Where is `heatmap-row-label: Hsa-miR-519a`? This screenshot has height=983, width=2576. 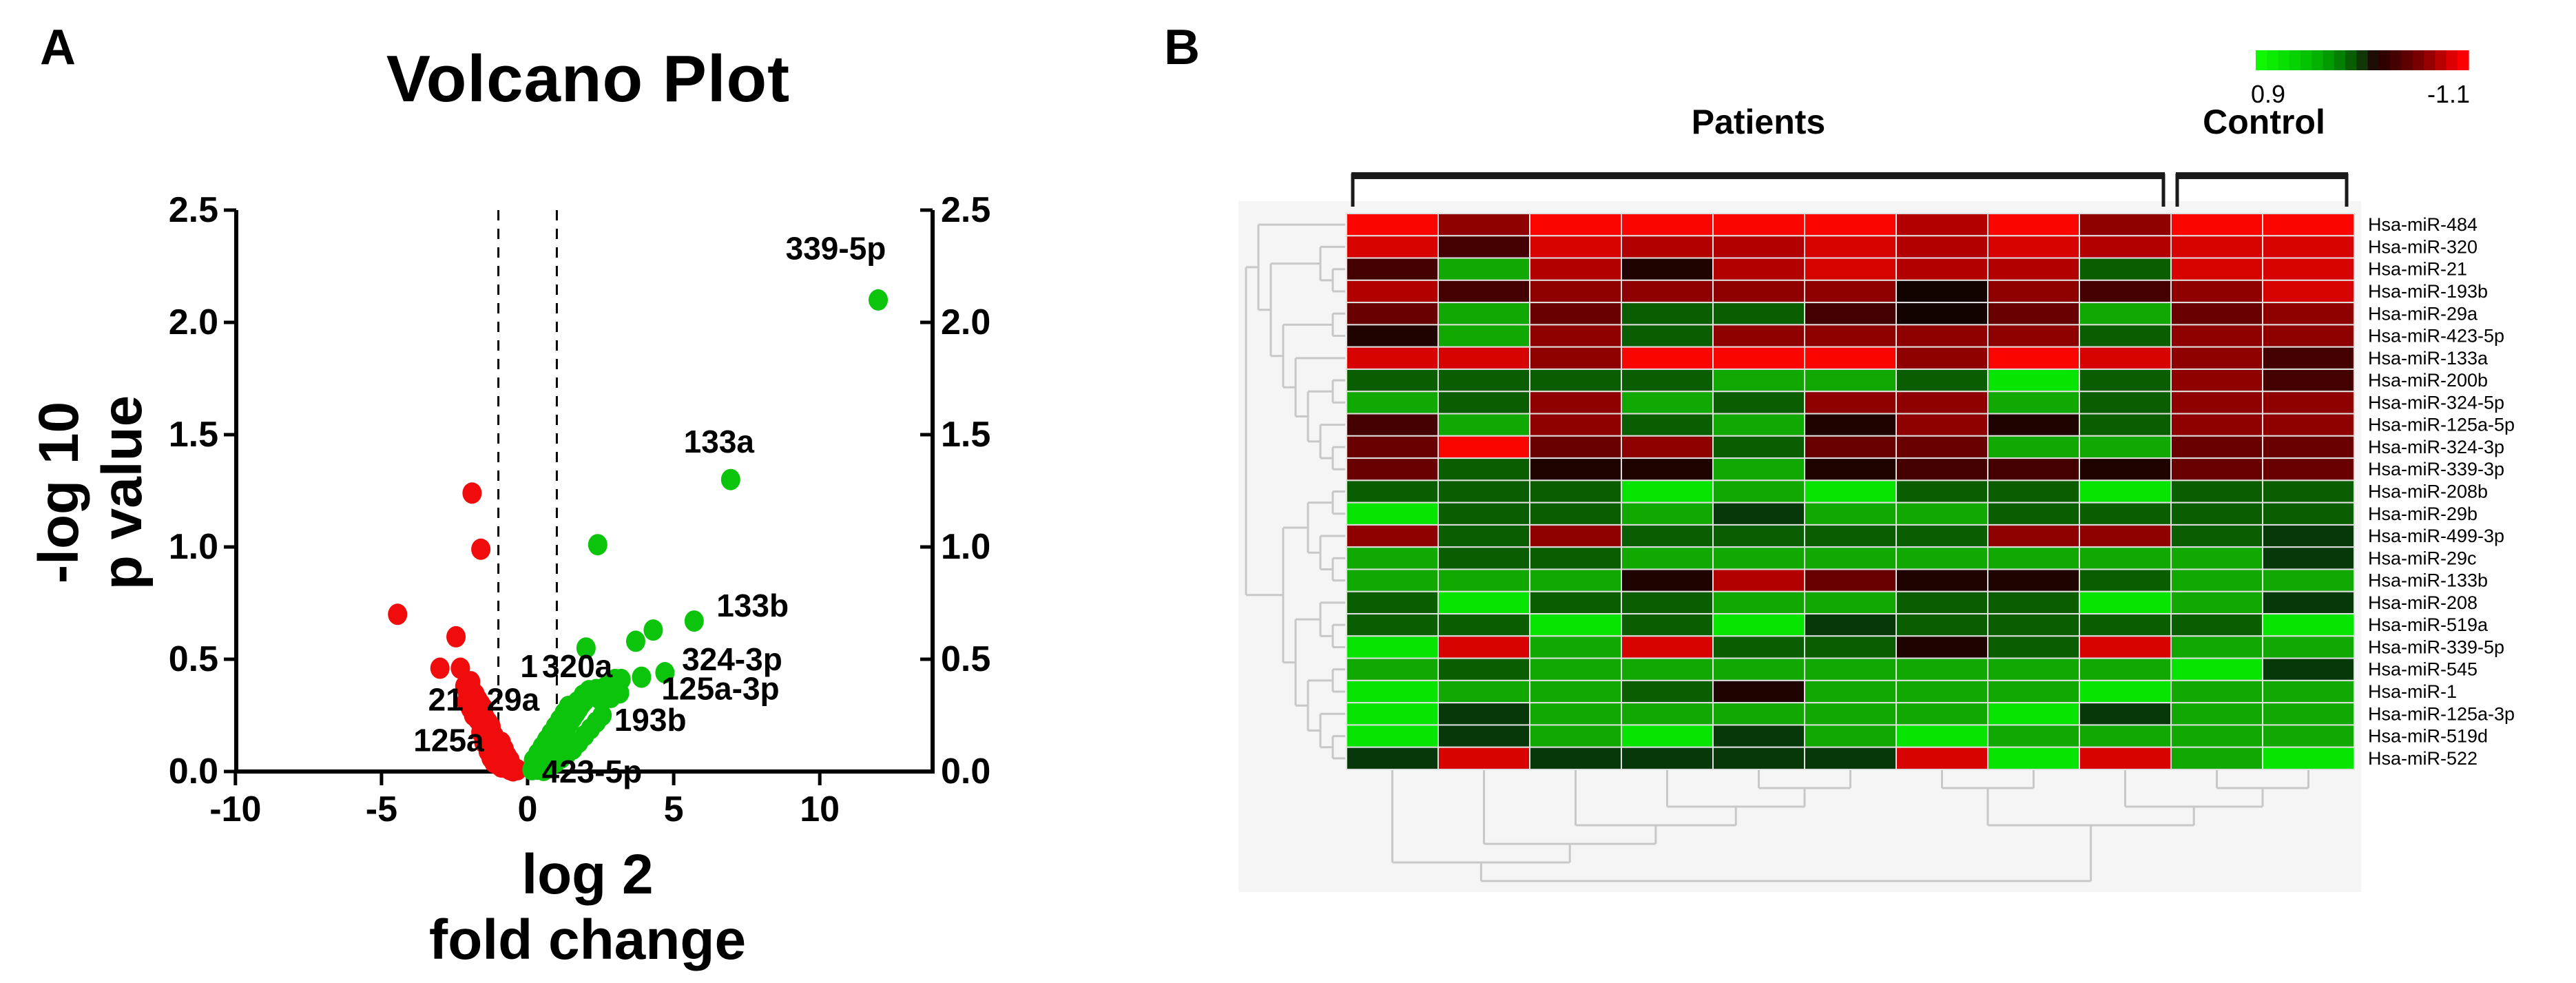 heatmap-row-label: Hsa-miR-519a is located at coordinates (2428, 624).